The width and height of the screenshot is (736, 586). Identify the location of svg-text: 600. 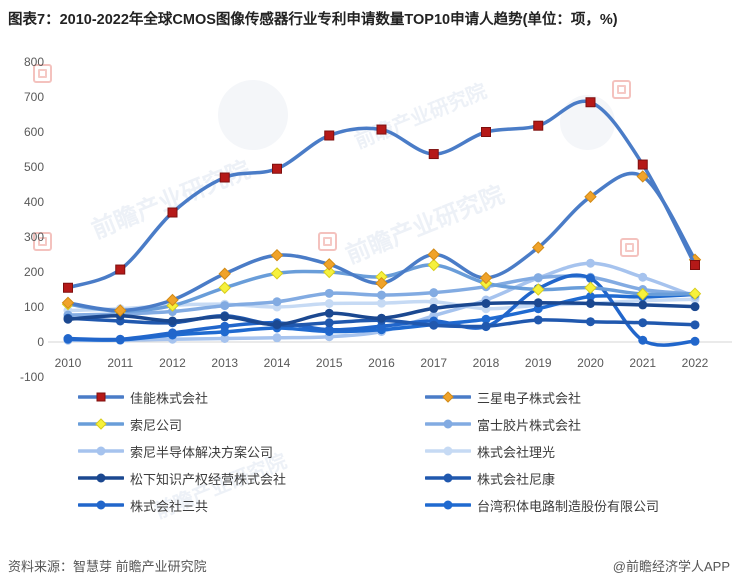
(34, 132).